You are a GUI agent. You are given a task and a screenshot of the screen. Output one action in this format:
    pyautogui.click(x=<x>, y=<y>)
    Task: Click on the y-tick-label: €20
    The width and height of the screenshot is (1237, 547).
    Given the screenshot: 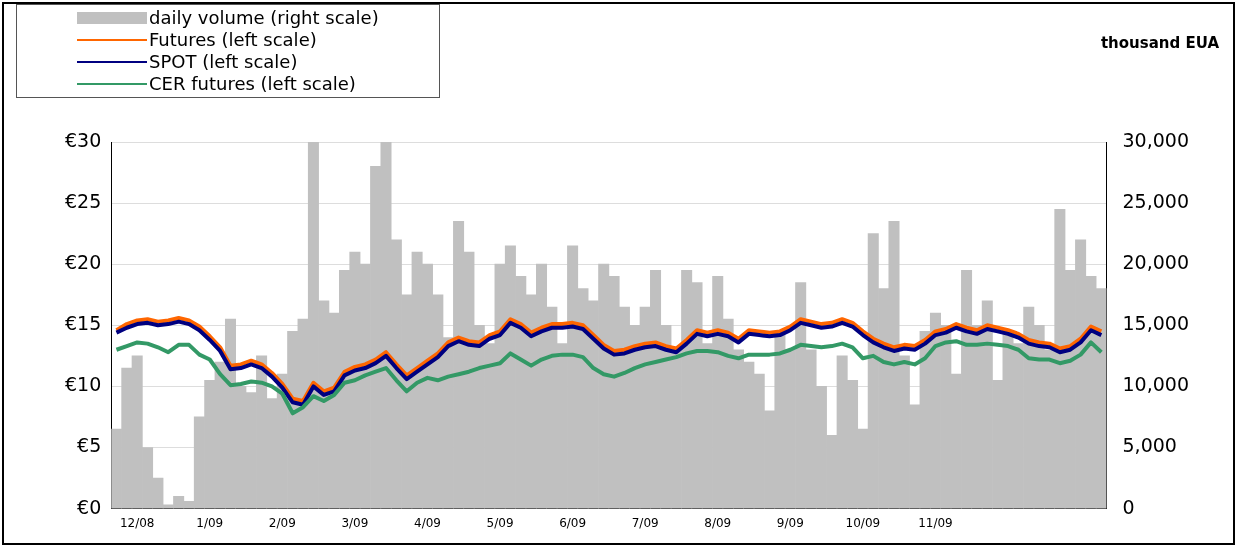 What is the action you would take?
    pyautogui.click(x=83, y=262)
    